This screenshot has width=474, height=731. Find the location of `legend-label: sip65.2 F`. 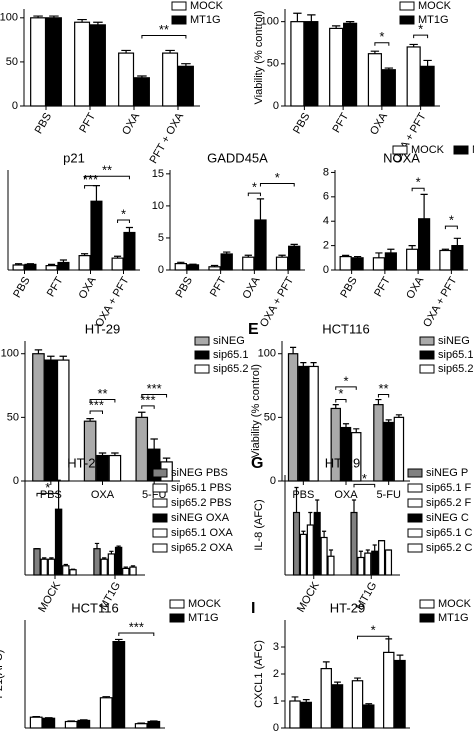

legend-label: sip65.2 F is located at coordinates (449, 503).